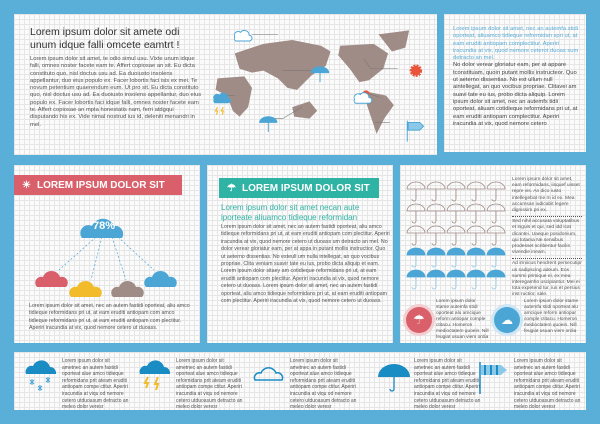 The width and height of the screenshot is (600, 424). Describe the element at coordinates (507, 320) in the screenshot. I see `weather-badge-icon: ☁` at that location.